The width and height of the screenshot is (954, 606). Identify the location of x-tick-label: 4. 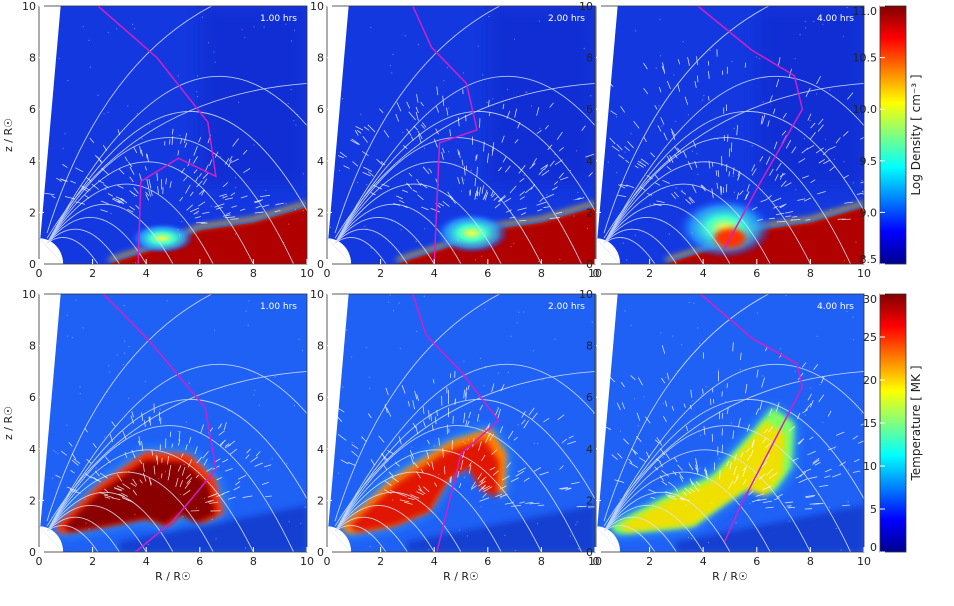
(434, 273).